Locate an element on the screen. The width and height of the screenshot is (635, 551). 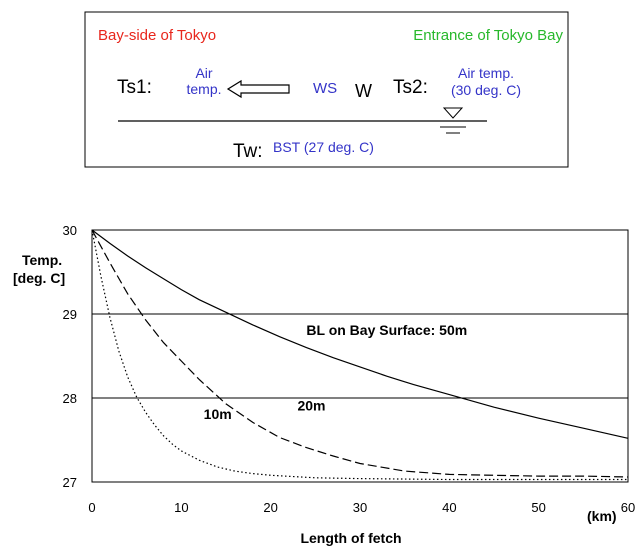
curve-annotation: 10m is located at coordinates (218, 414).